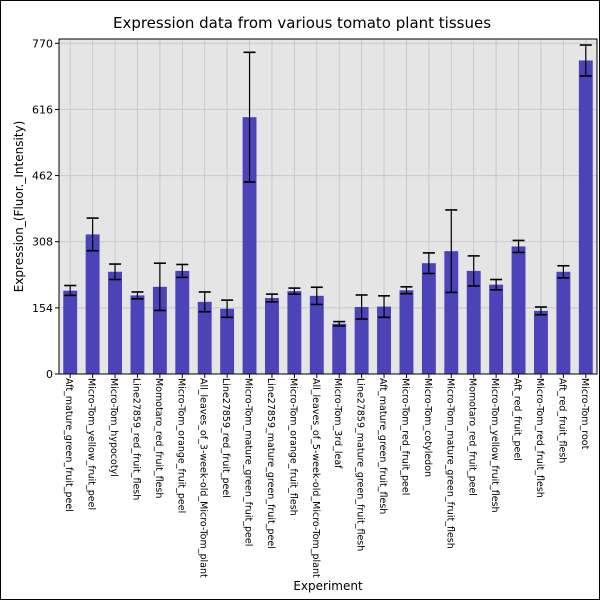 This screenshot has height=601, width=600. Describe the element at coordinates (449, 463) in the screenshot. I see `x-tick-label: Micro-Tom_mature_green_fruit_flesh` at that location.